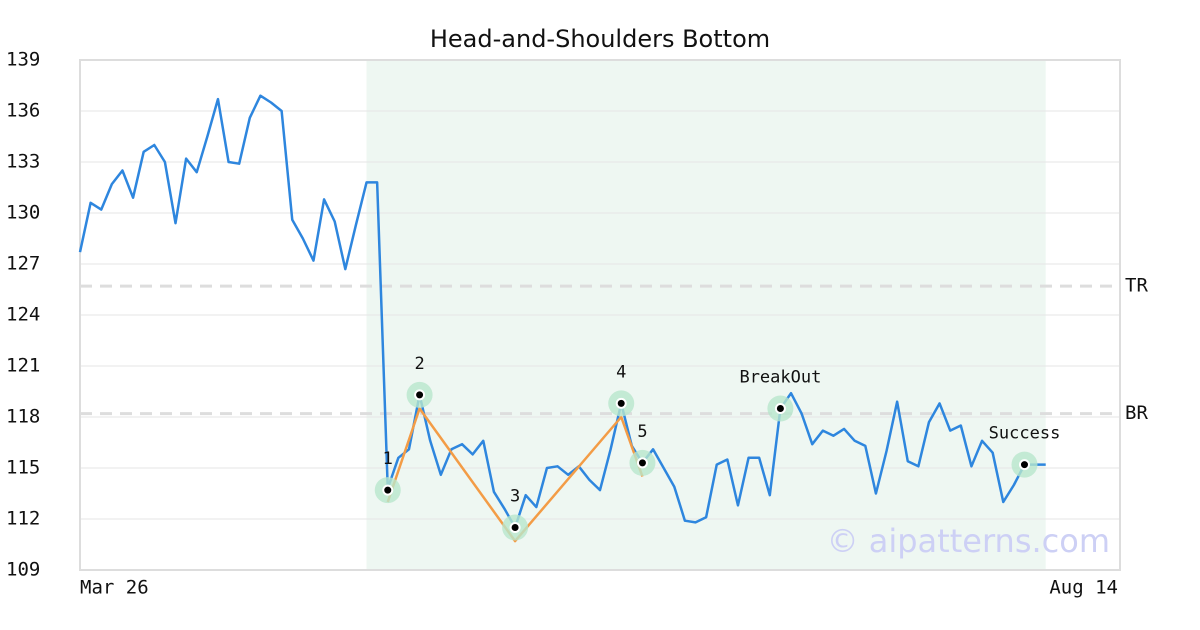  I want to click on y-tick-label: 130, so click(23, 213).